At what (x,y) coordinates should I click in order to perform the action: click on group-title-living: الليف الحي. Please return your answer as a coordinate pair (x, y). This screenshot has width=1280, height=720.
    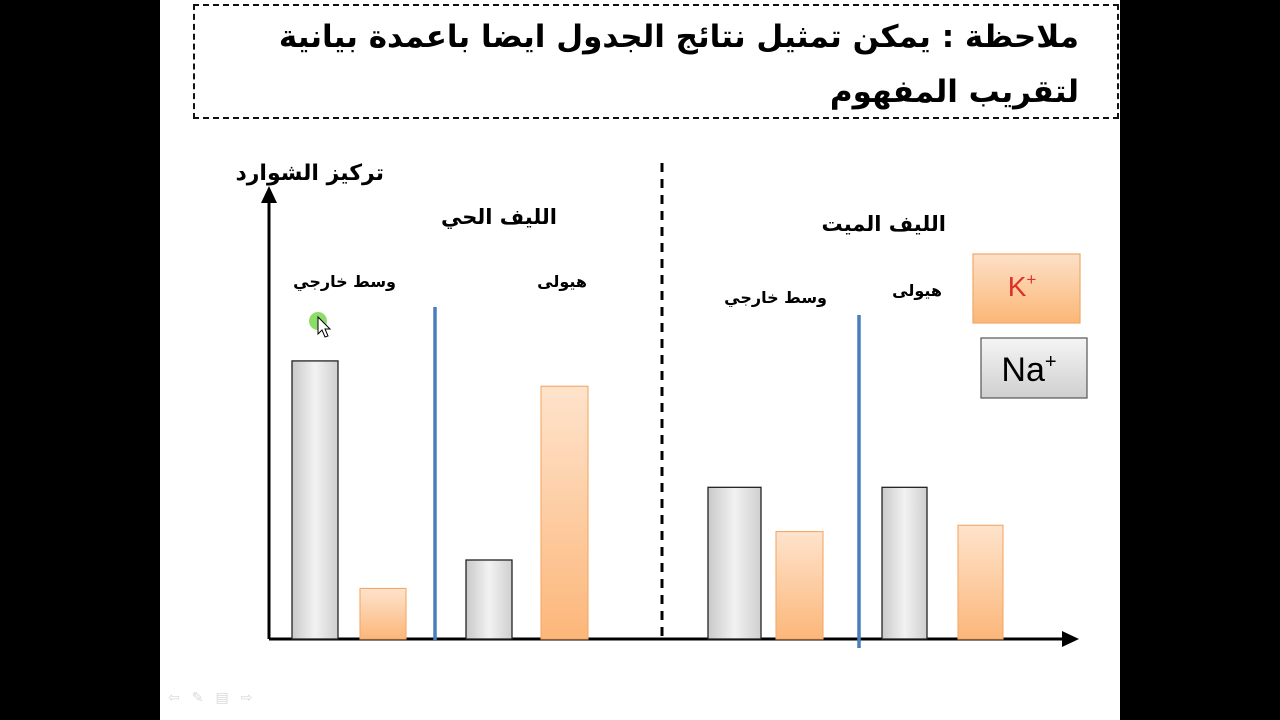
    Looking at the image, I should click on (499, 217).